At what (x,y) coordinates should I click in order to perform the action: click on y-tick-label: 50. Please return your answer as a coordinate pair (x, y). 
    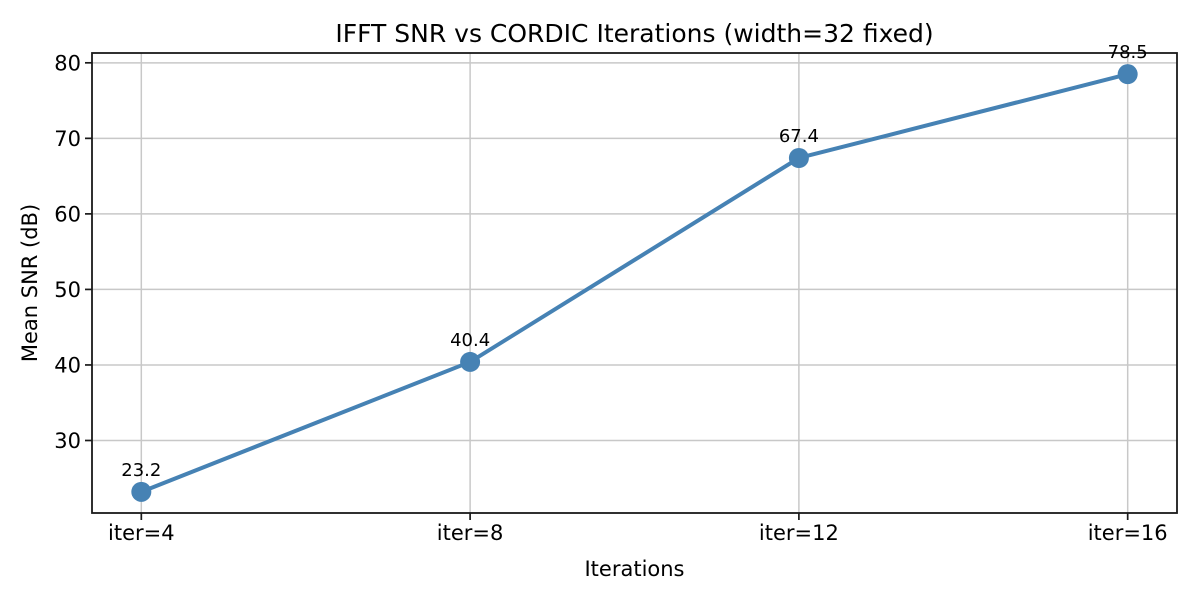
    Looking at the image, I should click on (67, 290).